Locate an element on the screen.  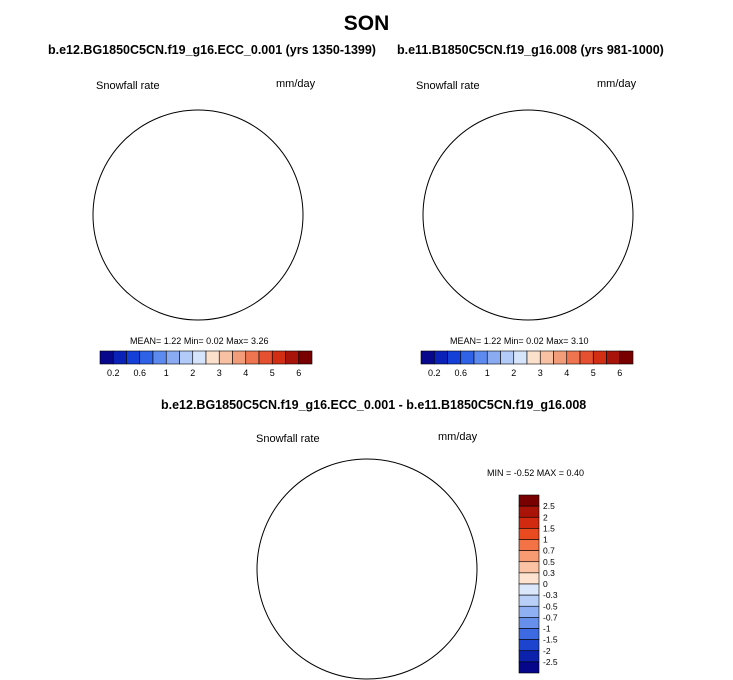
colorbar-tick-label: 2.5 is located at coordinates (549, 506).